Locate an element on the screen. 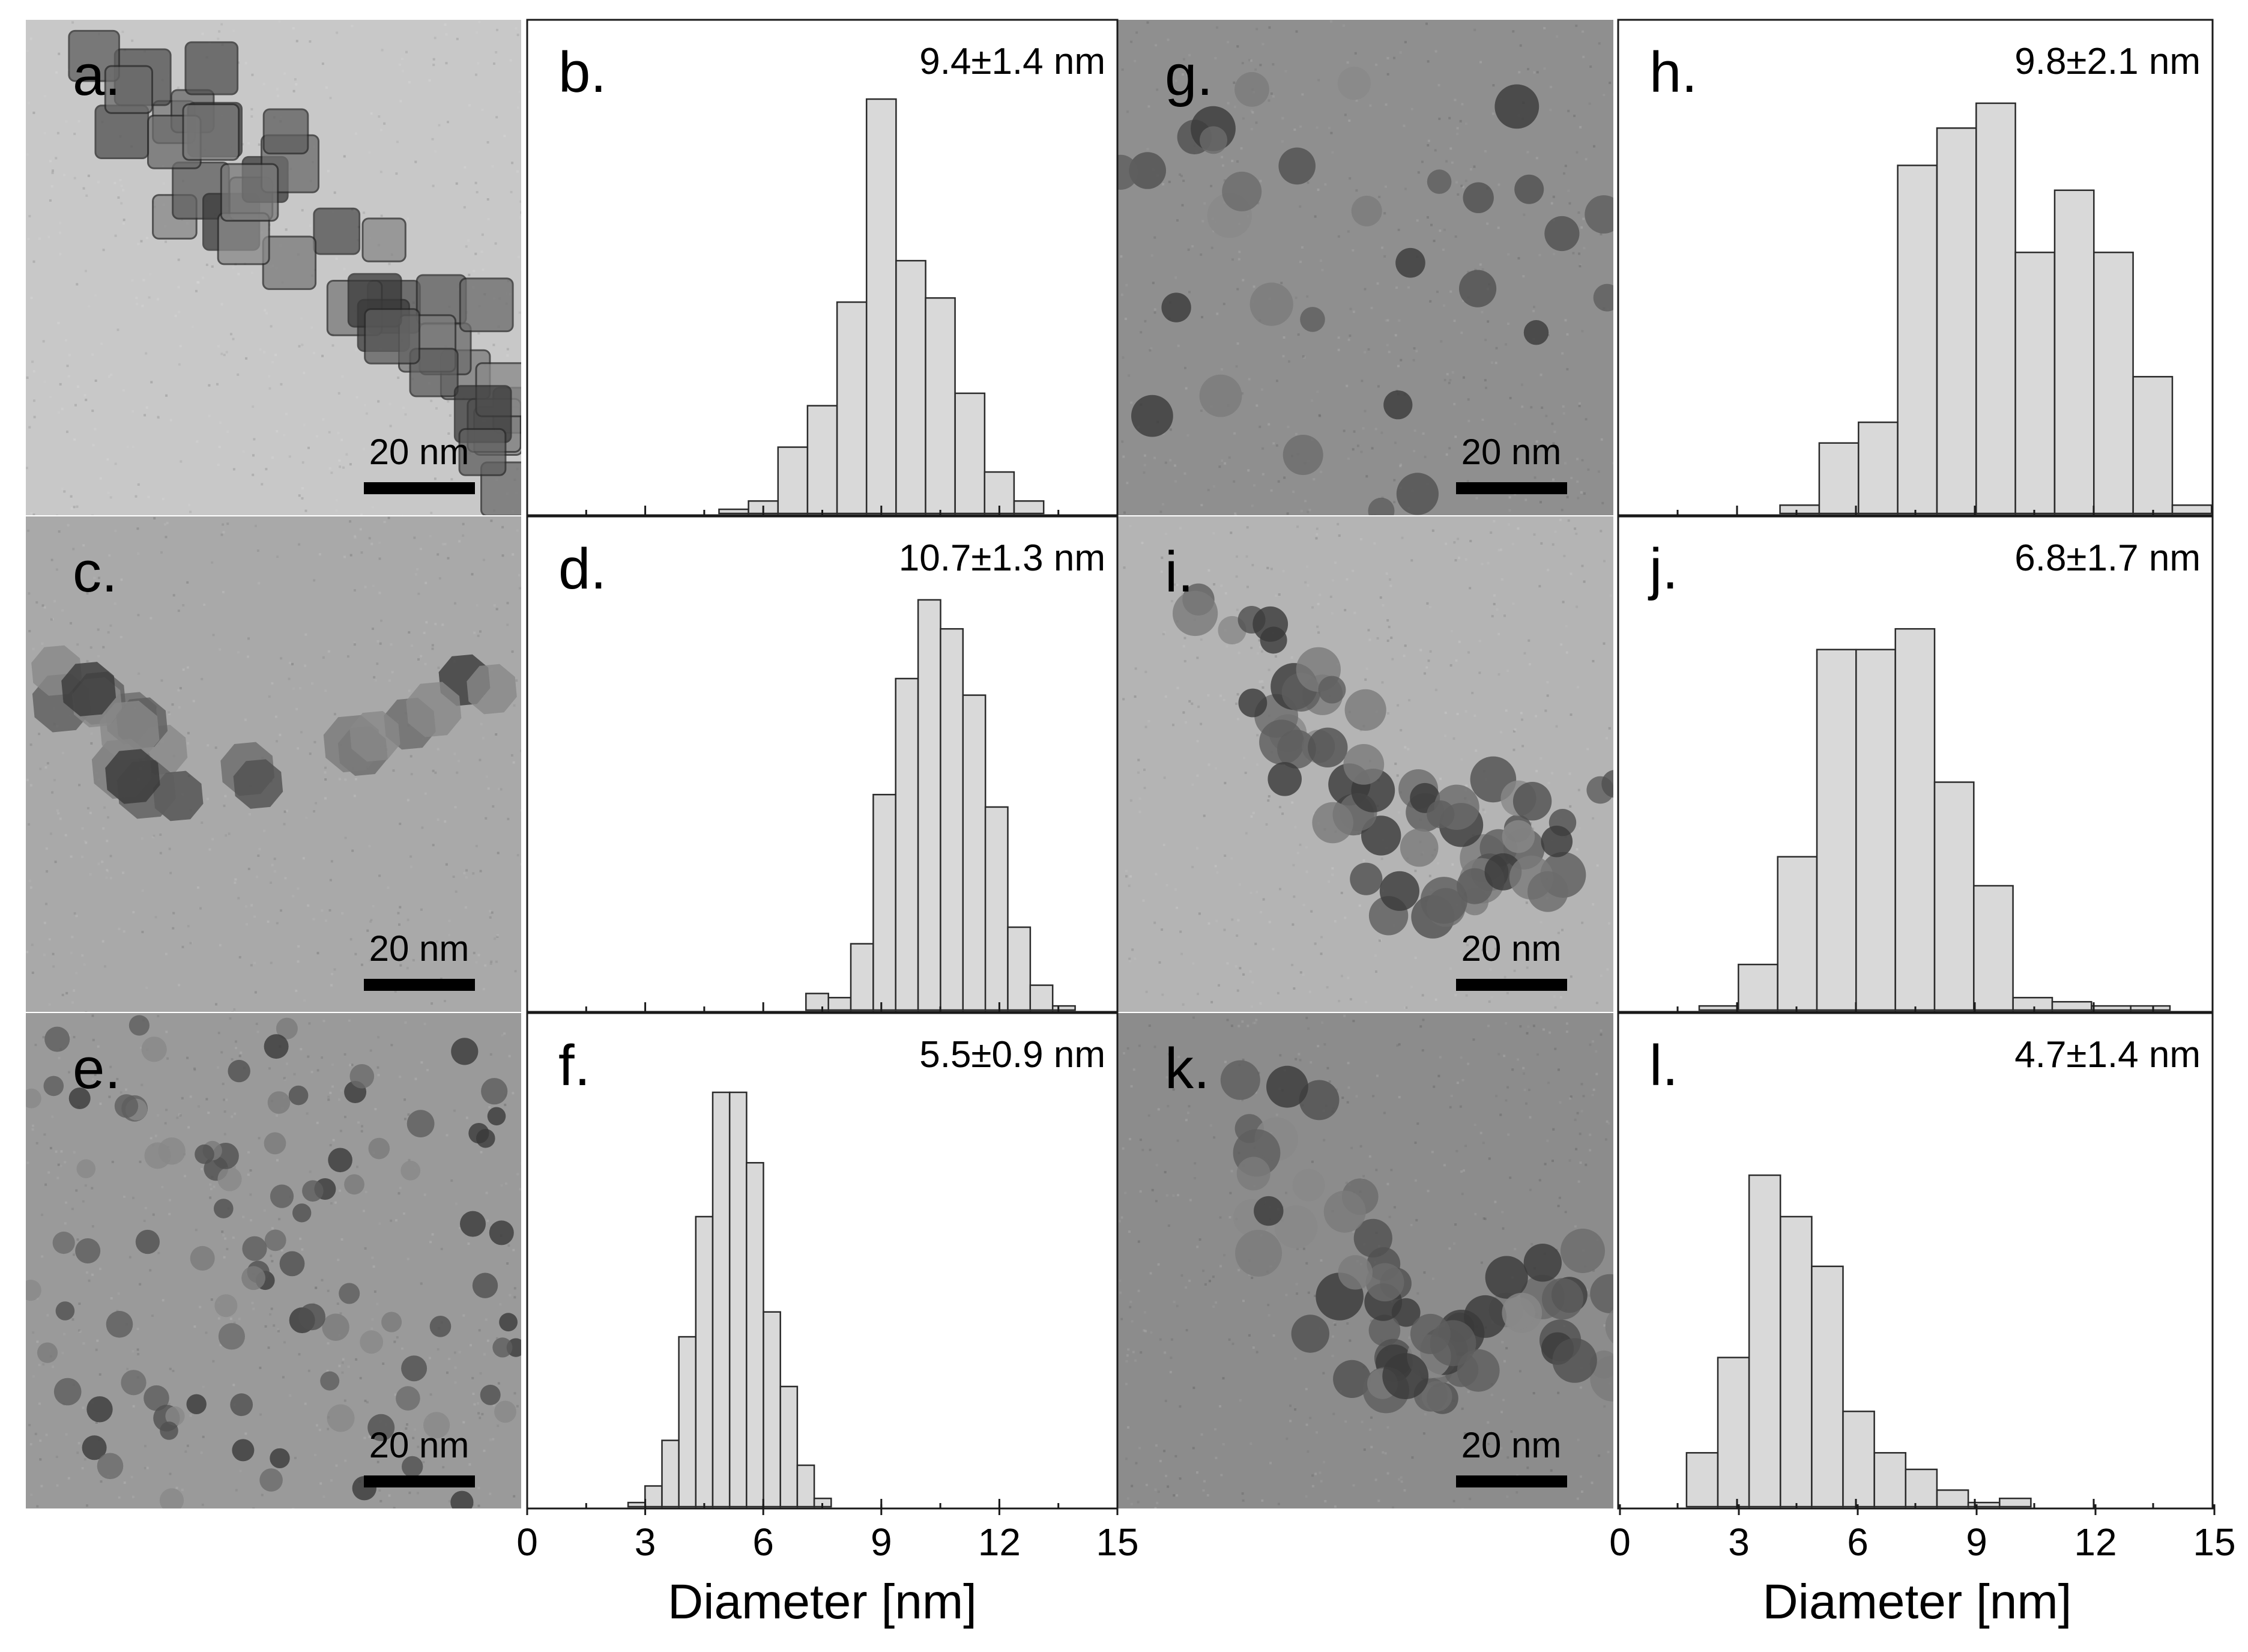 This screenshot has height=1652, width=2248. histogram-b: b. 9.4±1.4 nm is located at coordinates (822, 267).